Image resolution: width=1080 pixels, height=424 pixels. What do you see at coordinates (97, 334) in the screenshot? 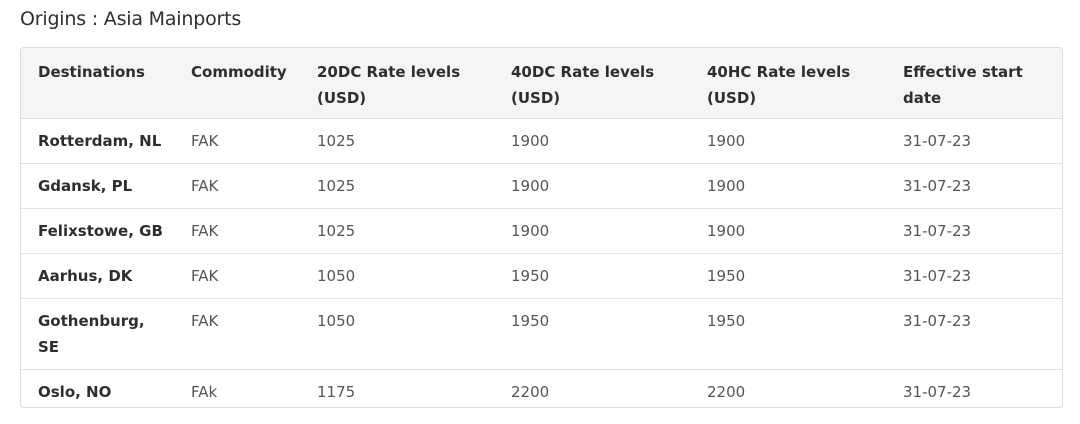
I see `cell-destination: Gothenburg, SE` at bounding box center [97, 334].